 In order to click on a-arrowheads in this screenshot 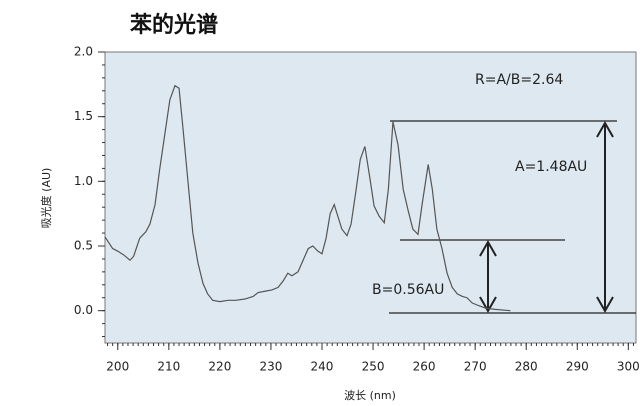, I will do `click(605, 217)`.